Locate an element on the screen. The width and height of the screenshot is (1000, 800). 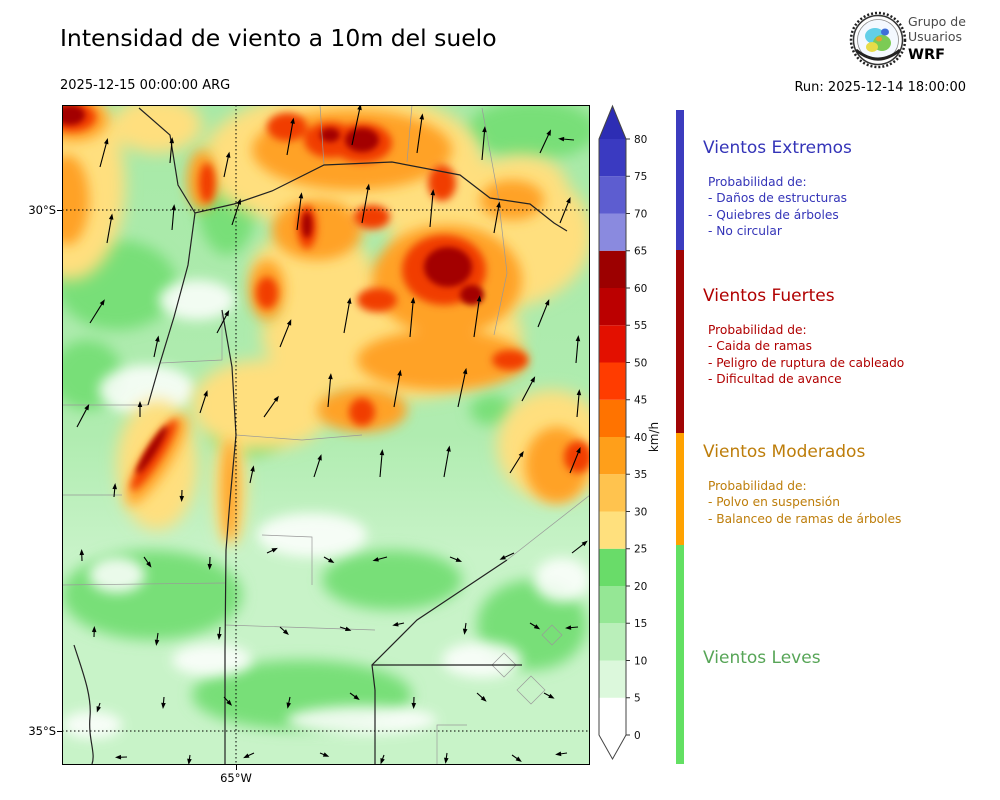
lon-tick-65w is located at coordinates (236, 767).